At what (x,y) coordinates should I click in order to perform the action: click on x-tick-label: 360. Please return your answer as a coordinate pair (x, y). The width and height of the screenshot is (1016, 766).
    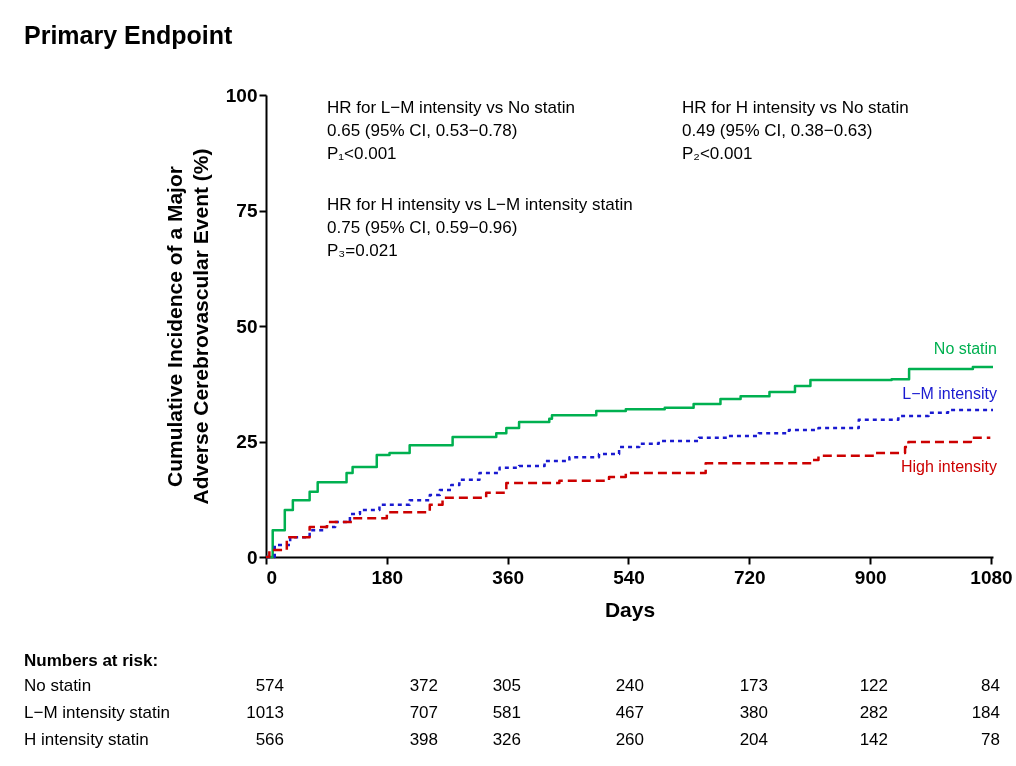
    Looking at the image, I should click on (508, 577).